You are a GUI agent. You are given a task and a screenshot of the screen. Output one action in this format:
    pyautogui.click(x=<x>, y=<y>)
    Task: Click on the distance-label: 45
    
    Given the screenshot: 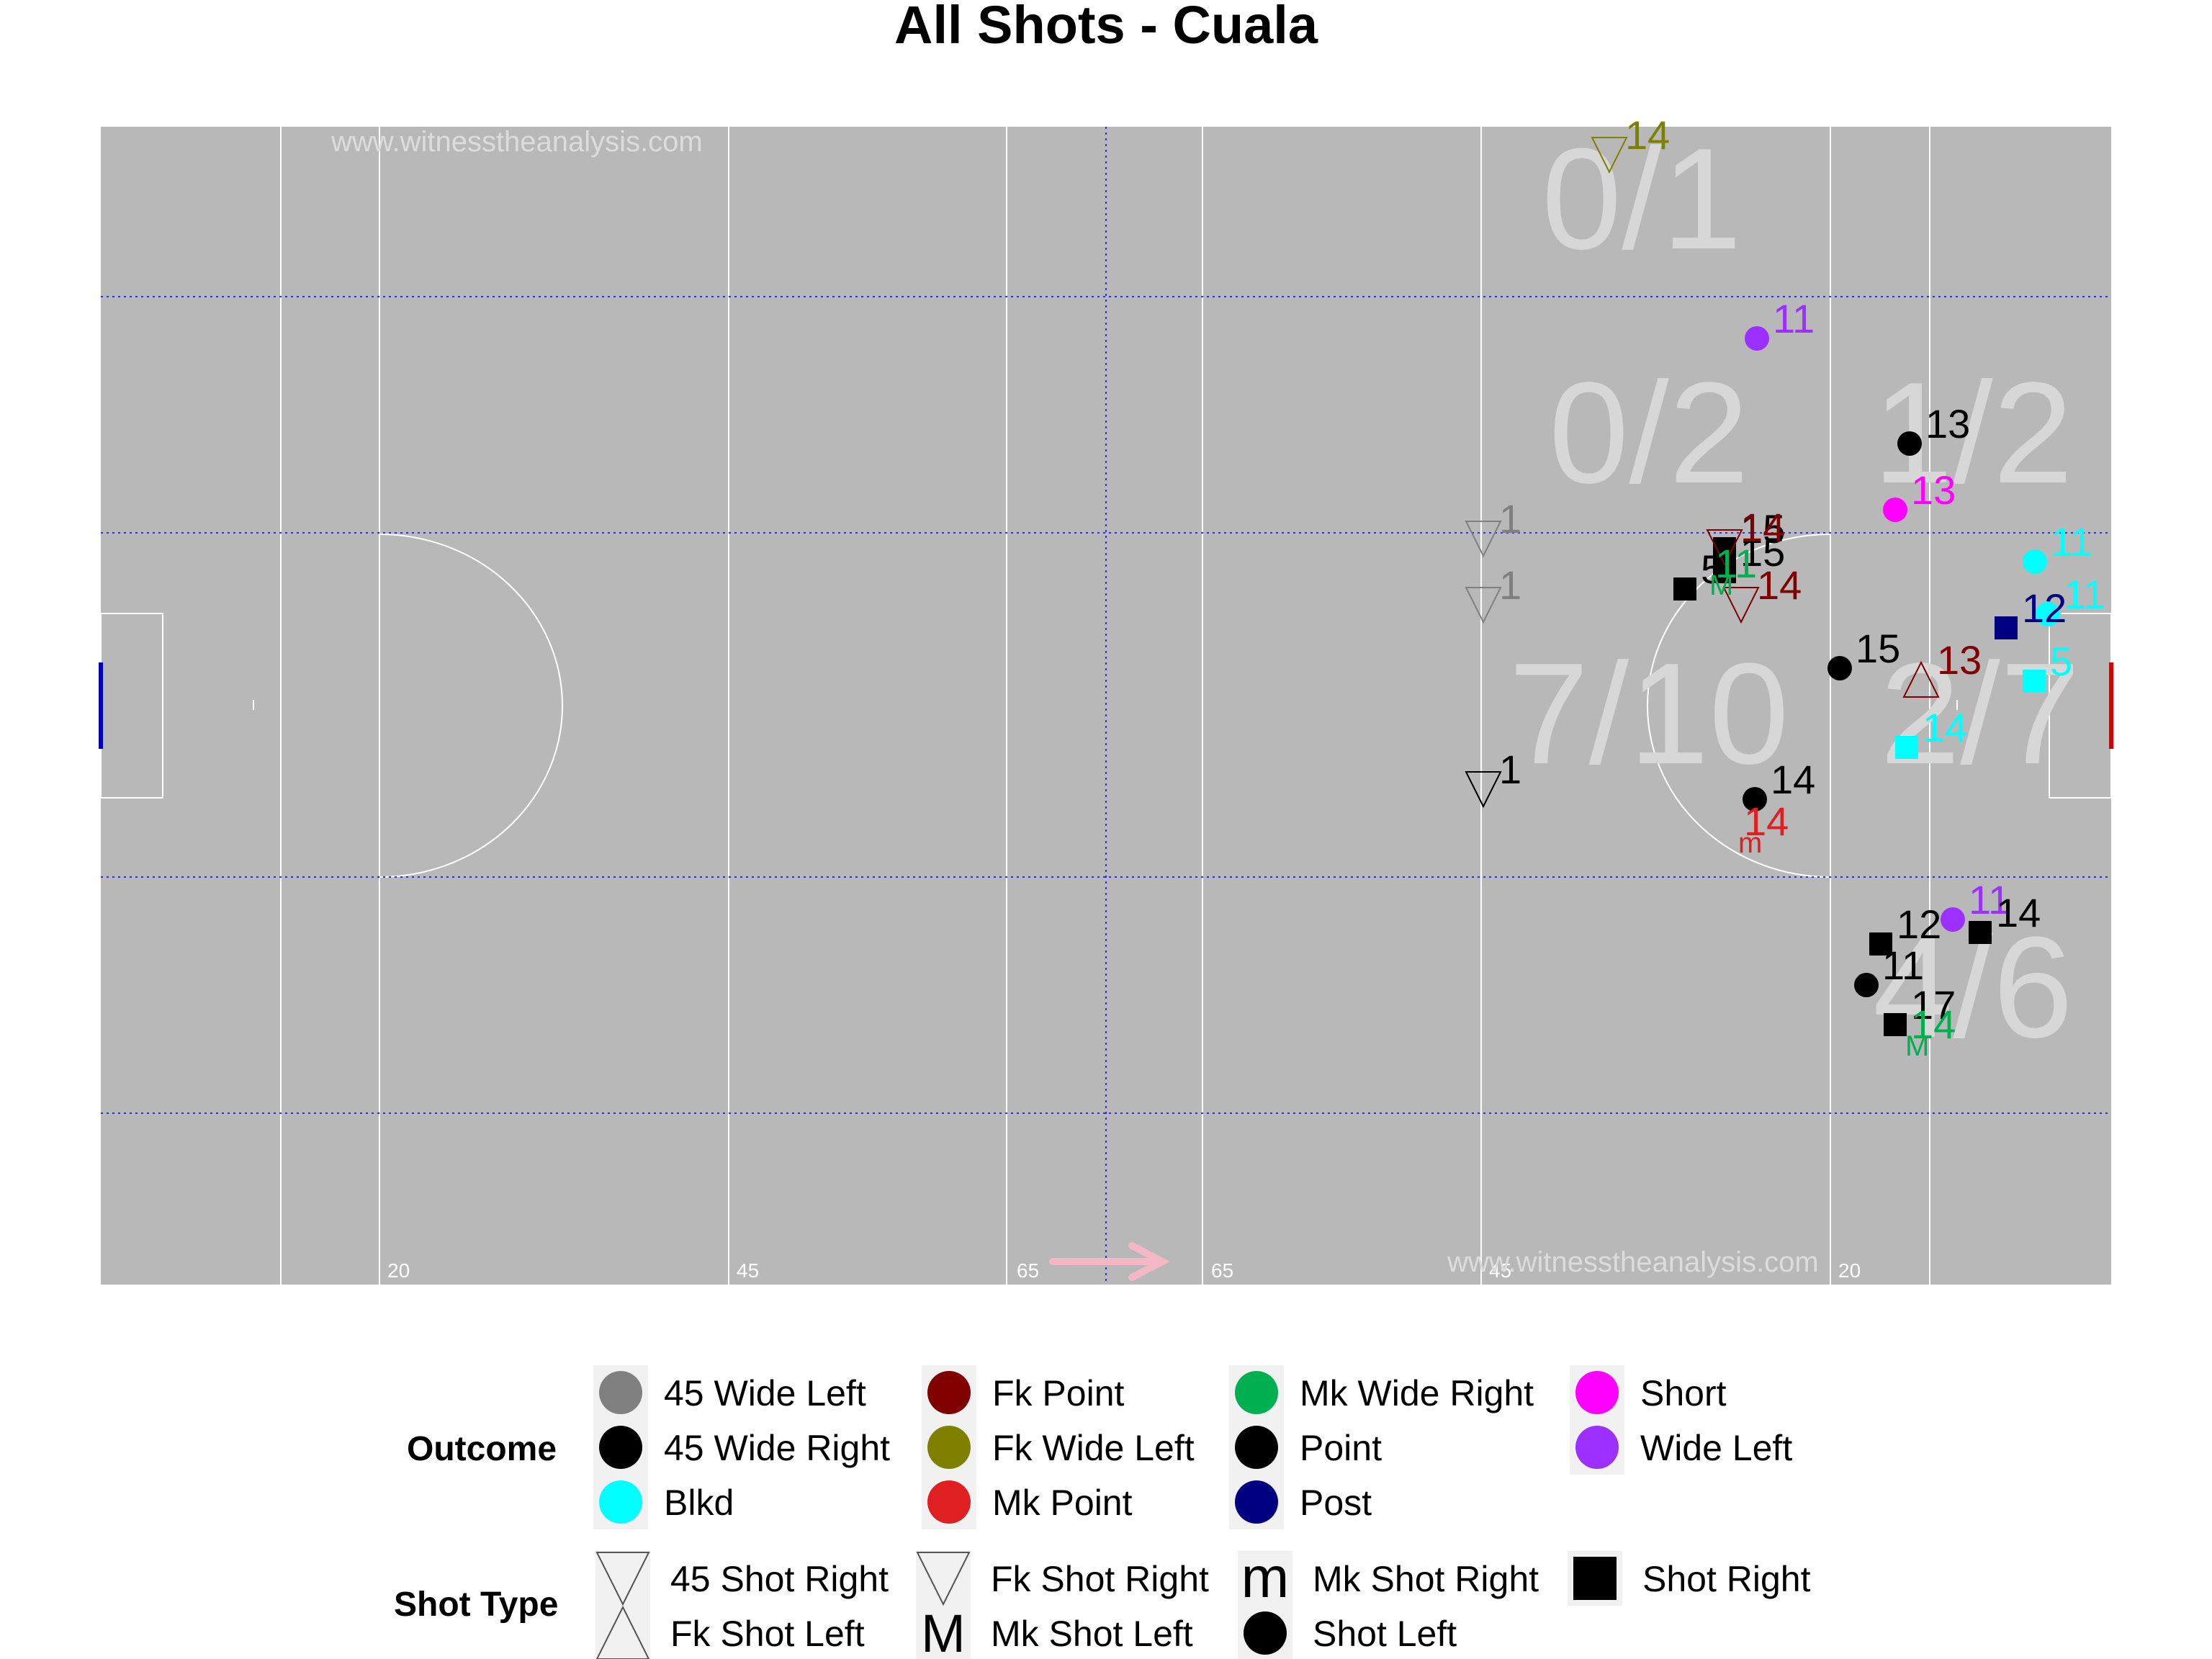 What is the action you would take?
    pyautogui.click(x=1500, y=1271)
    